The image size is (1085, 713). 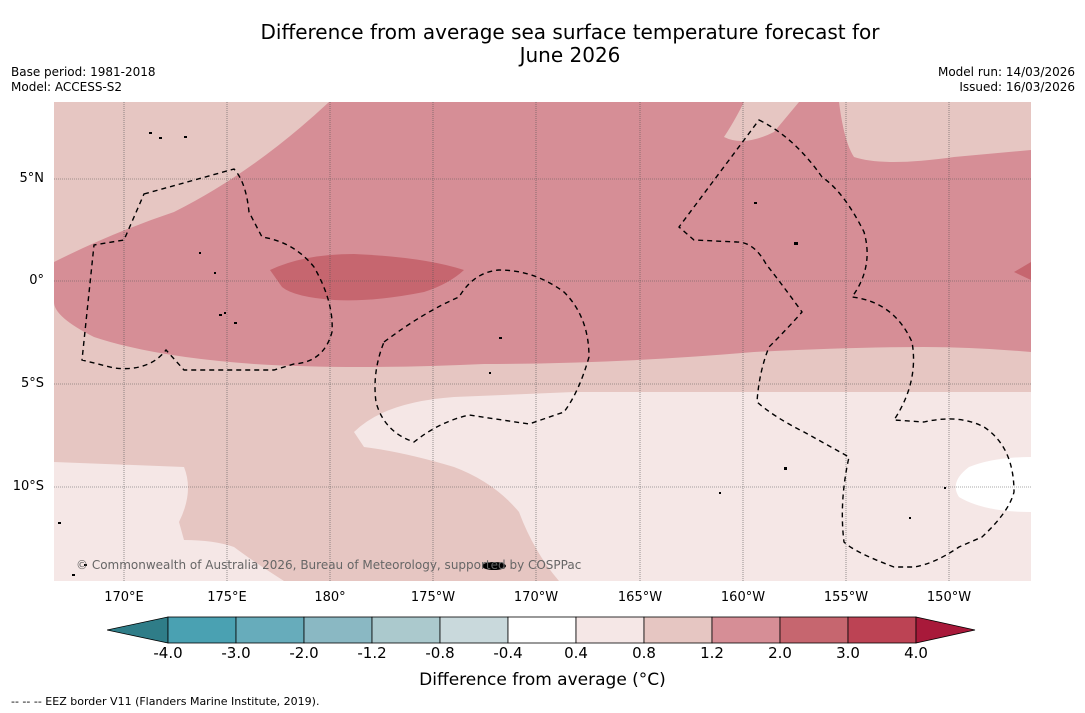 What do you see at coordinates (207, 269) in the screenshot?
I see `eez-border-tuvalu-kiribati` at bounding box center [207, 269].